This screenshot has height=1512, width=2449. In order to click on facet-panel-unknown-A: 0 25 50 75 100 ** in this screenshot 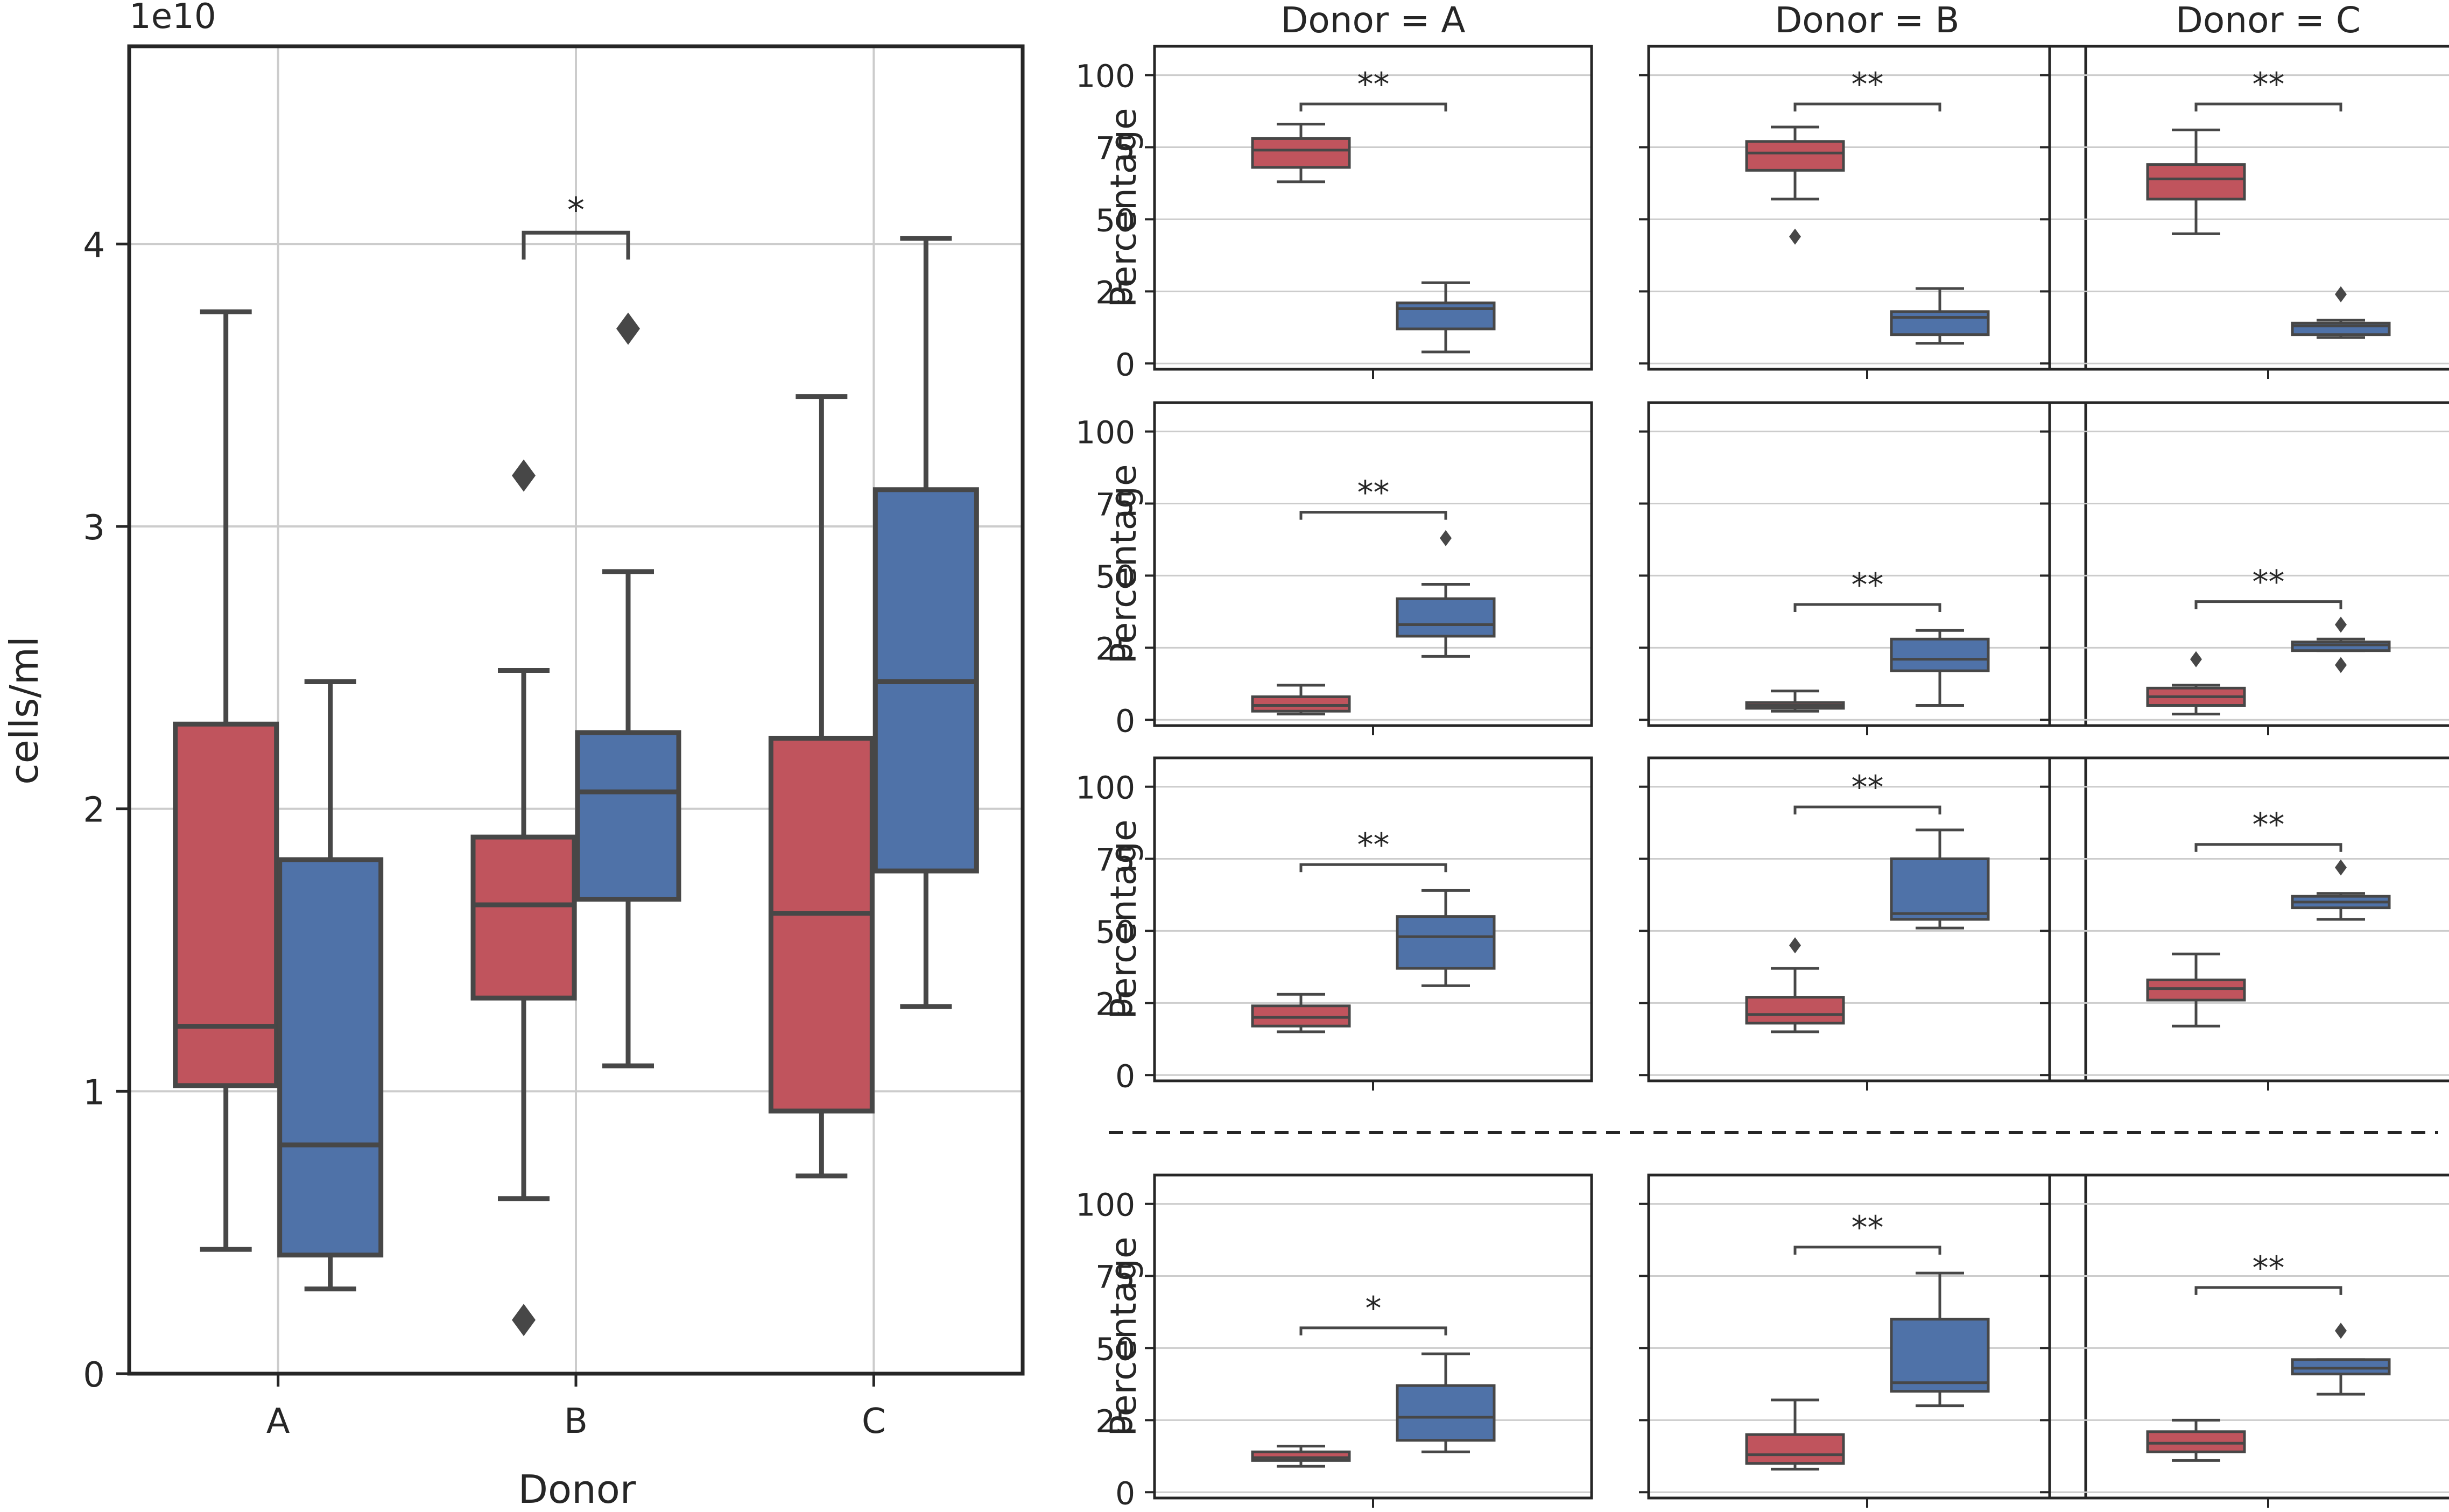, I will do `click(1334, 925)`.